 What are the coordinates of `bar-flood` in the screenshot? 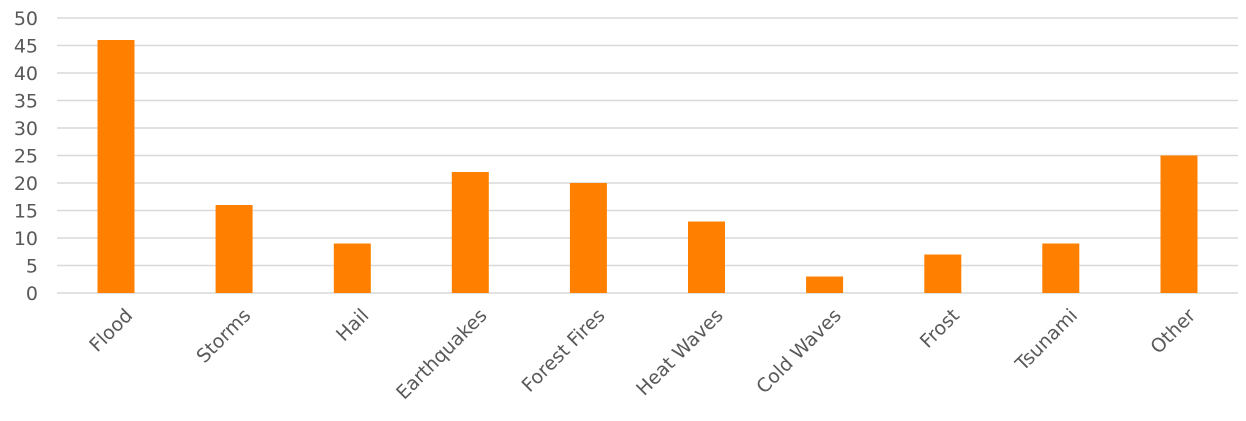 It's located at (116, 166).